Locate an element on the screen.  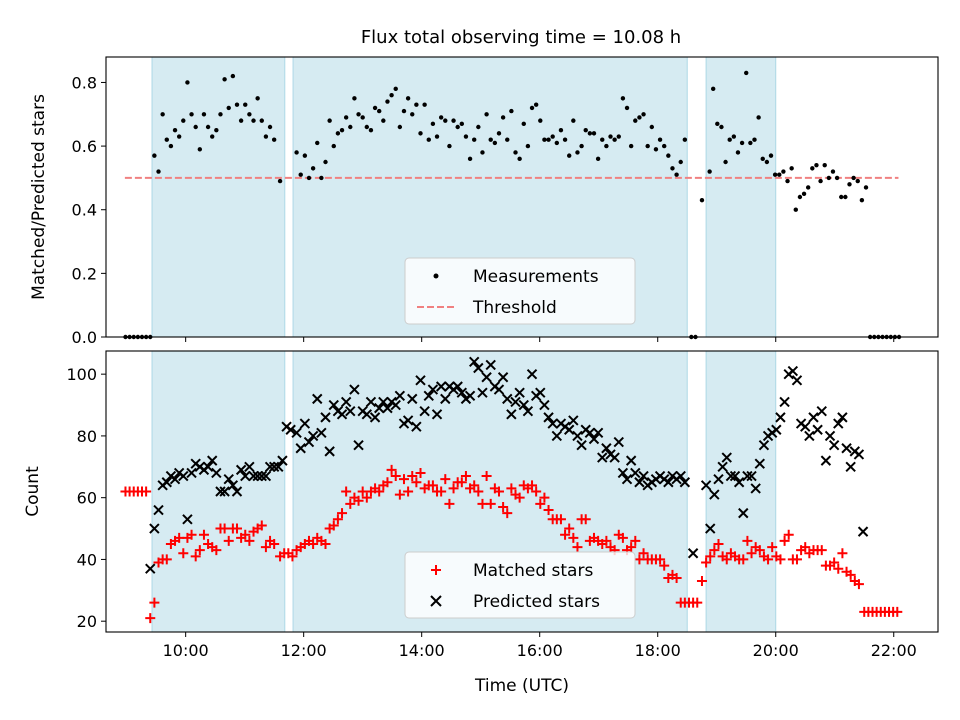
x-tick-label: 10:00 is located at coordinates (186, 650).